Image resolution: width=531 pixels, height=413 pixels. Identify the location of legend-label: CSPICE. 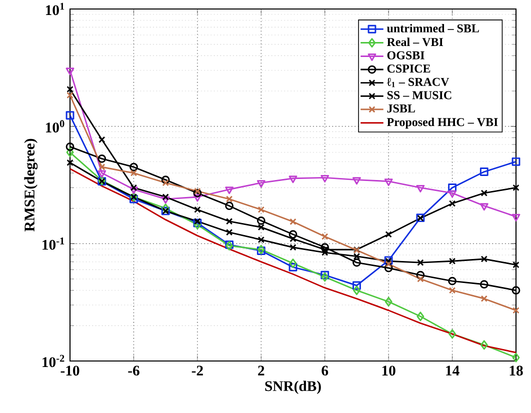
(408, 68).